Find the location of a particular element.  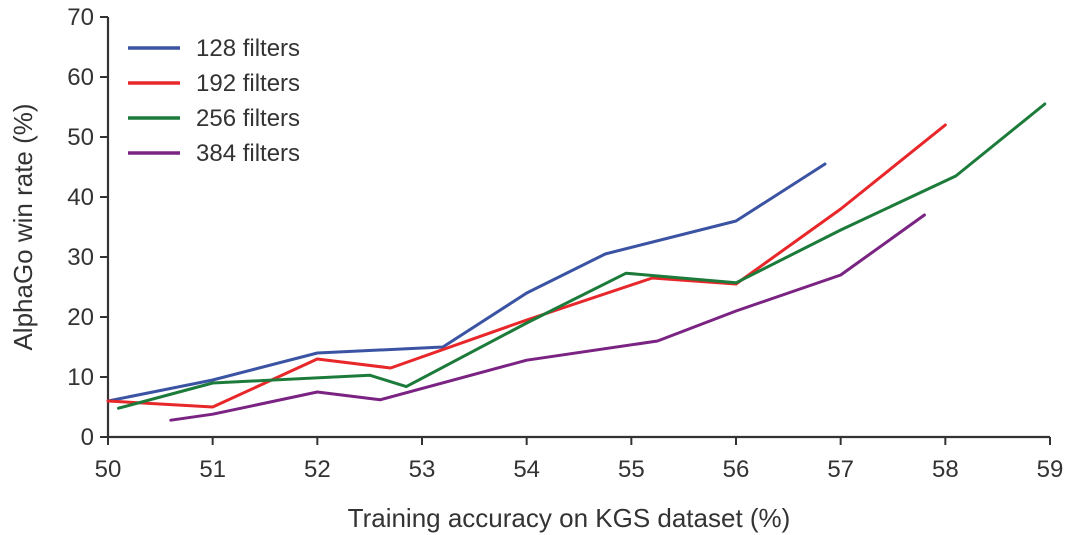

y-tick-label: 0 is located at coordinates (87, 437).